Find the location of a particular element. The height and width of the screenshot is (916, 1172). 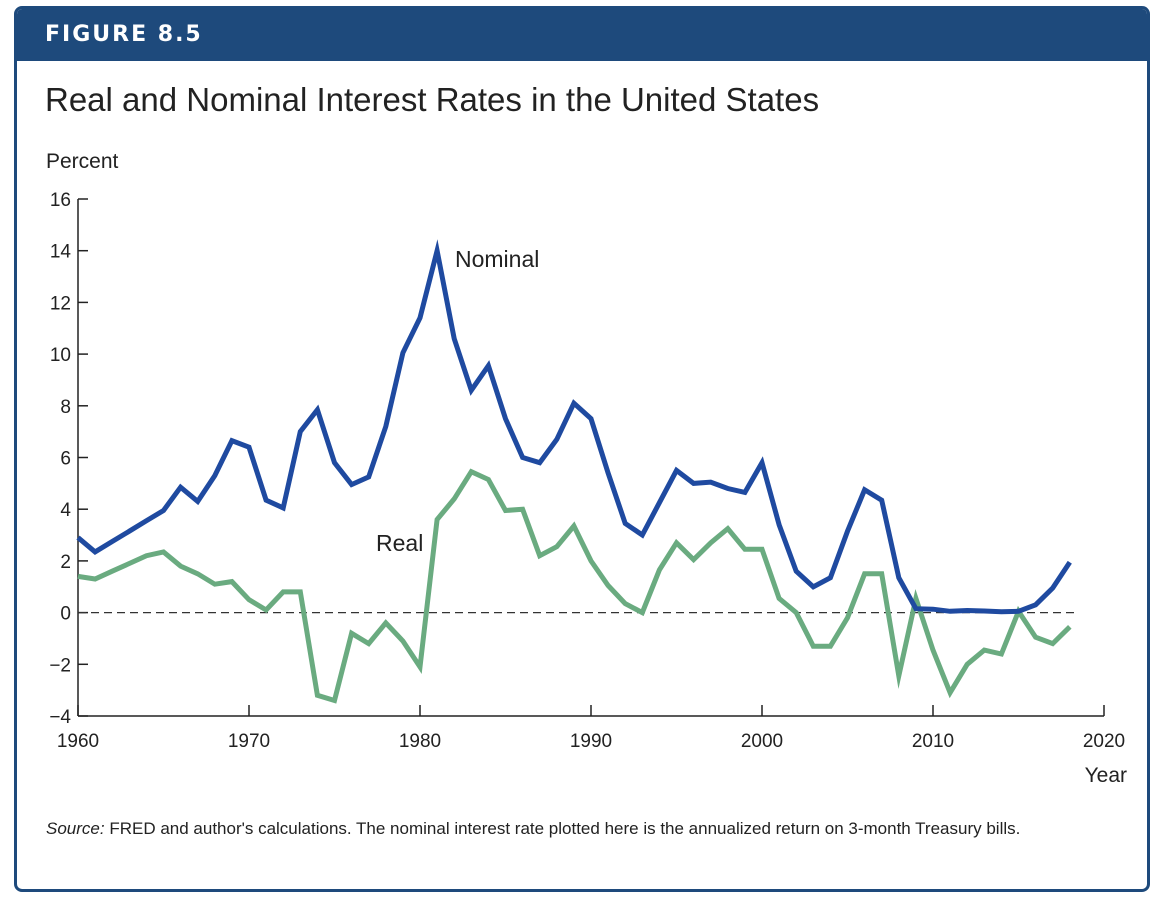

y-tick-label: 16 is located at coordinates (60, 200).